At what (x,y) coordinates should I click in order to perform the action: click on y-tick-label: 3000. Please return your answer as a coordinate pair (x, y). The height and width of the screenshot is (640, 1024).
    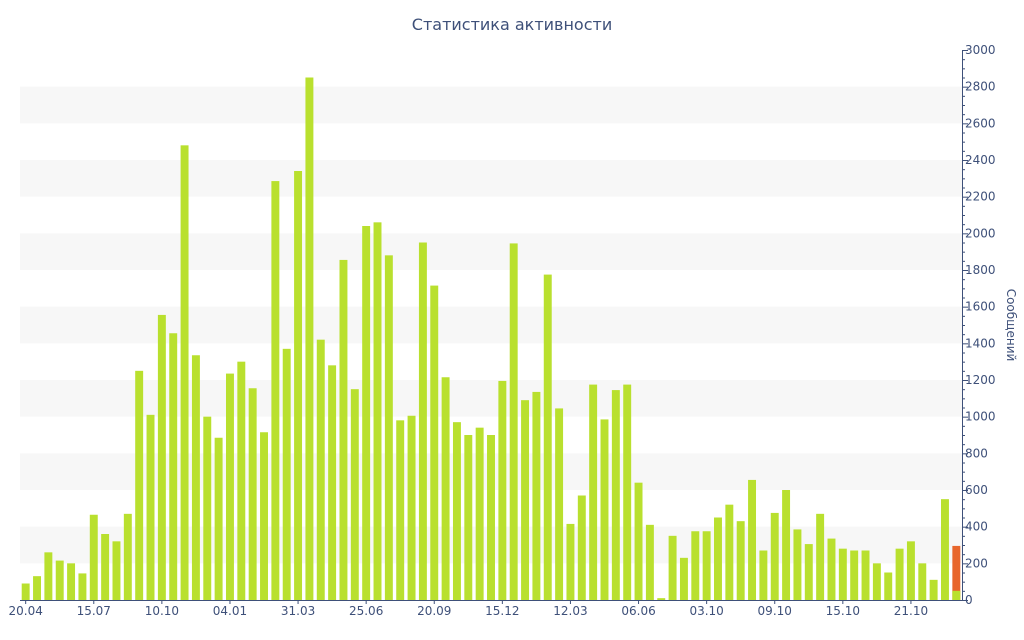
    Looking at the image, I should click on (980, 50).